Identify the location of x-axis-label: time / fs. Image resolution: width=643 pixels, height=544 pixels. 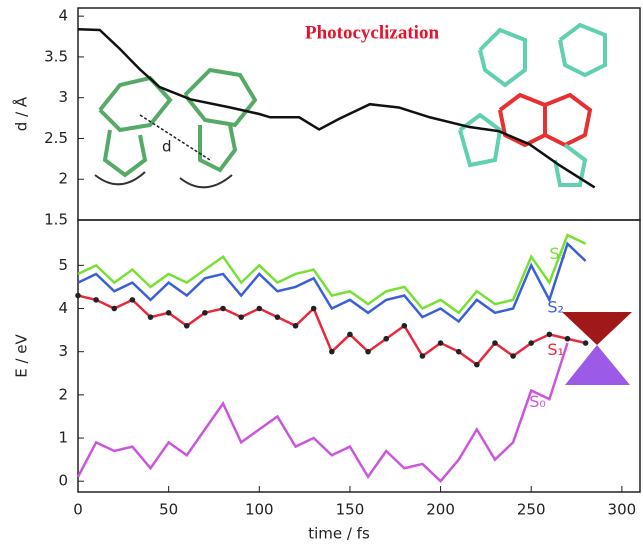
(339, 534).